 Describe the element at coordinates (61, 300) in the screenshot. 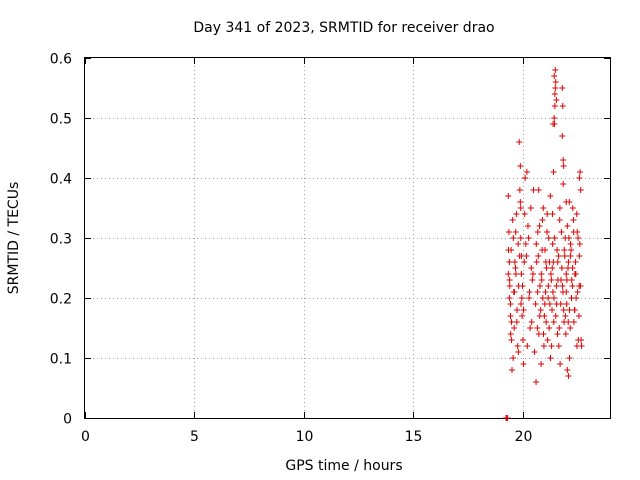

I see `y-tick-label: 0.2` at that location.